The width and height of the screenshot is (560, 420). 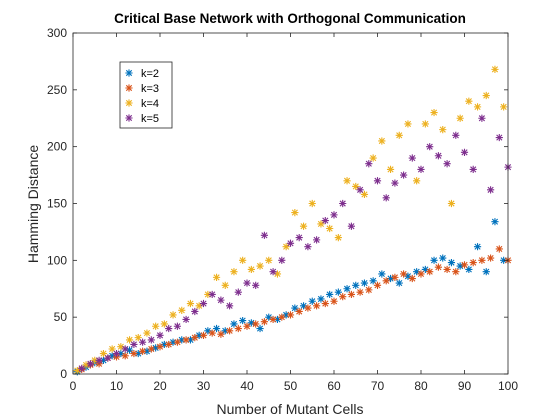 What do you see at coordinates (150, 74) in the screenshot?
I see `legend-entry: k=2` at bounding box center [150, 74].